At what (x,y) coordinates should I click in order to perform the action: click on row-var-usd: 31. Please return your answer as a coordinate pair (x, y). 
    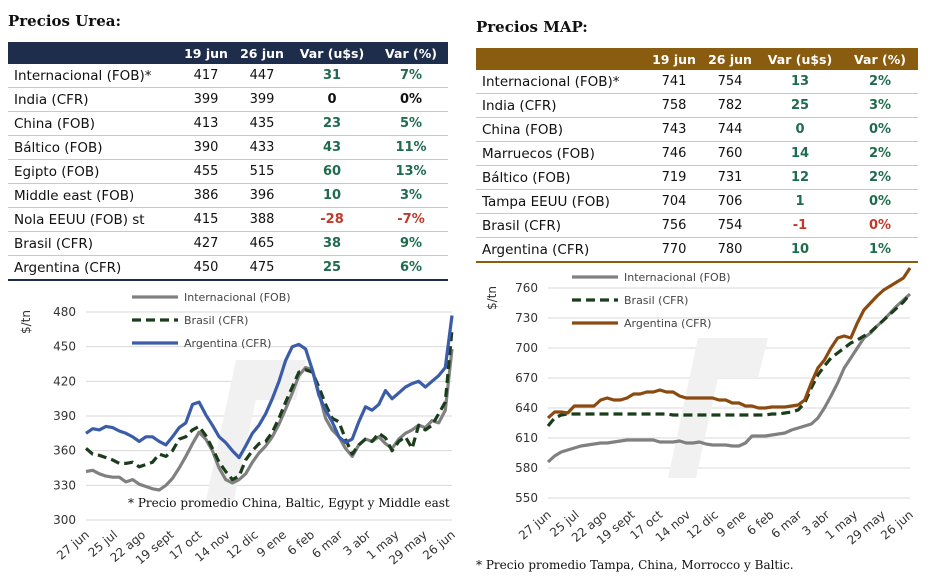
    Looking at the image, I should click on (332, 76).